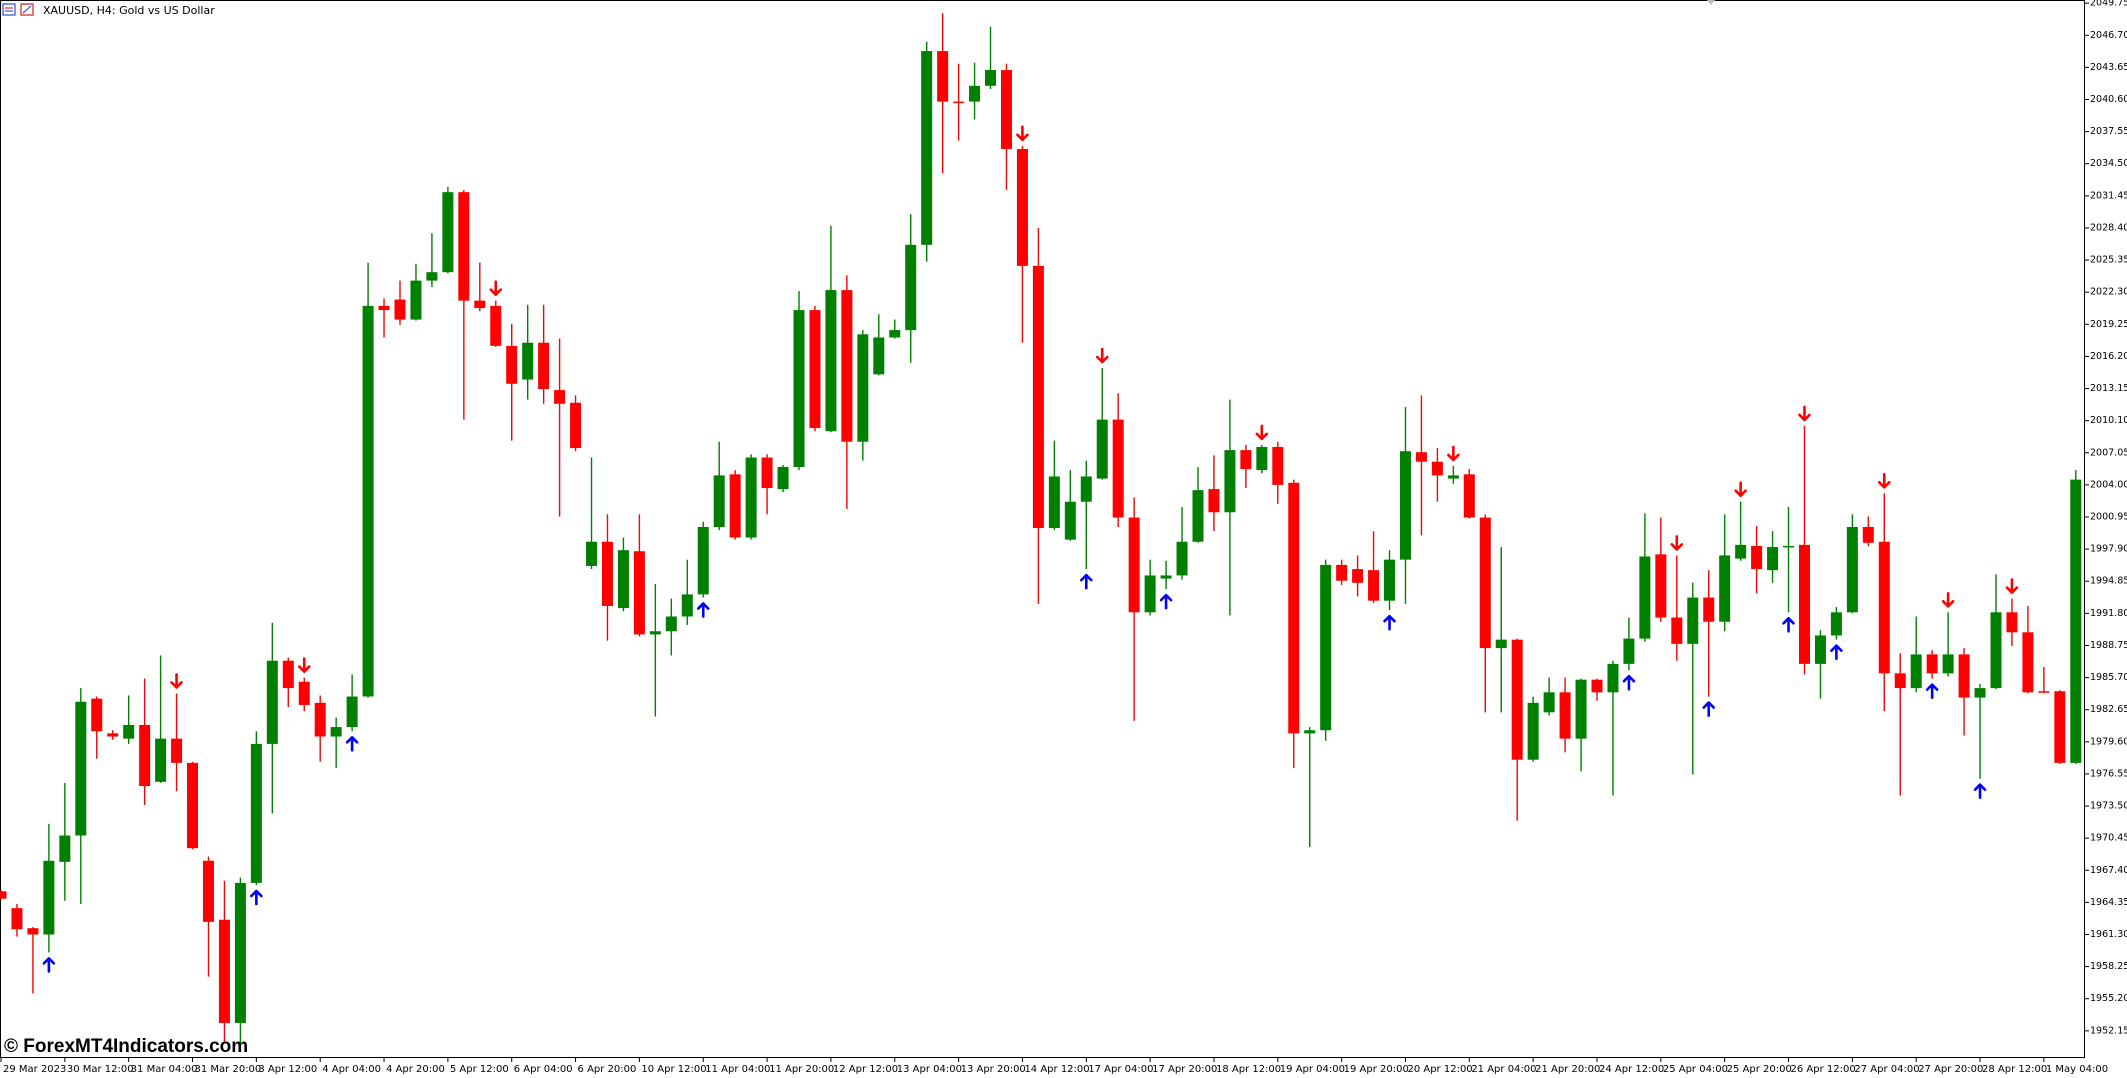 The image size is (2127, 1078). What do you see at coordinates (1823, 1069) in the screenshot?
I see `x-tick-label: 26 Apr 12:00` at bounding box center [1823, 1069].